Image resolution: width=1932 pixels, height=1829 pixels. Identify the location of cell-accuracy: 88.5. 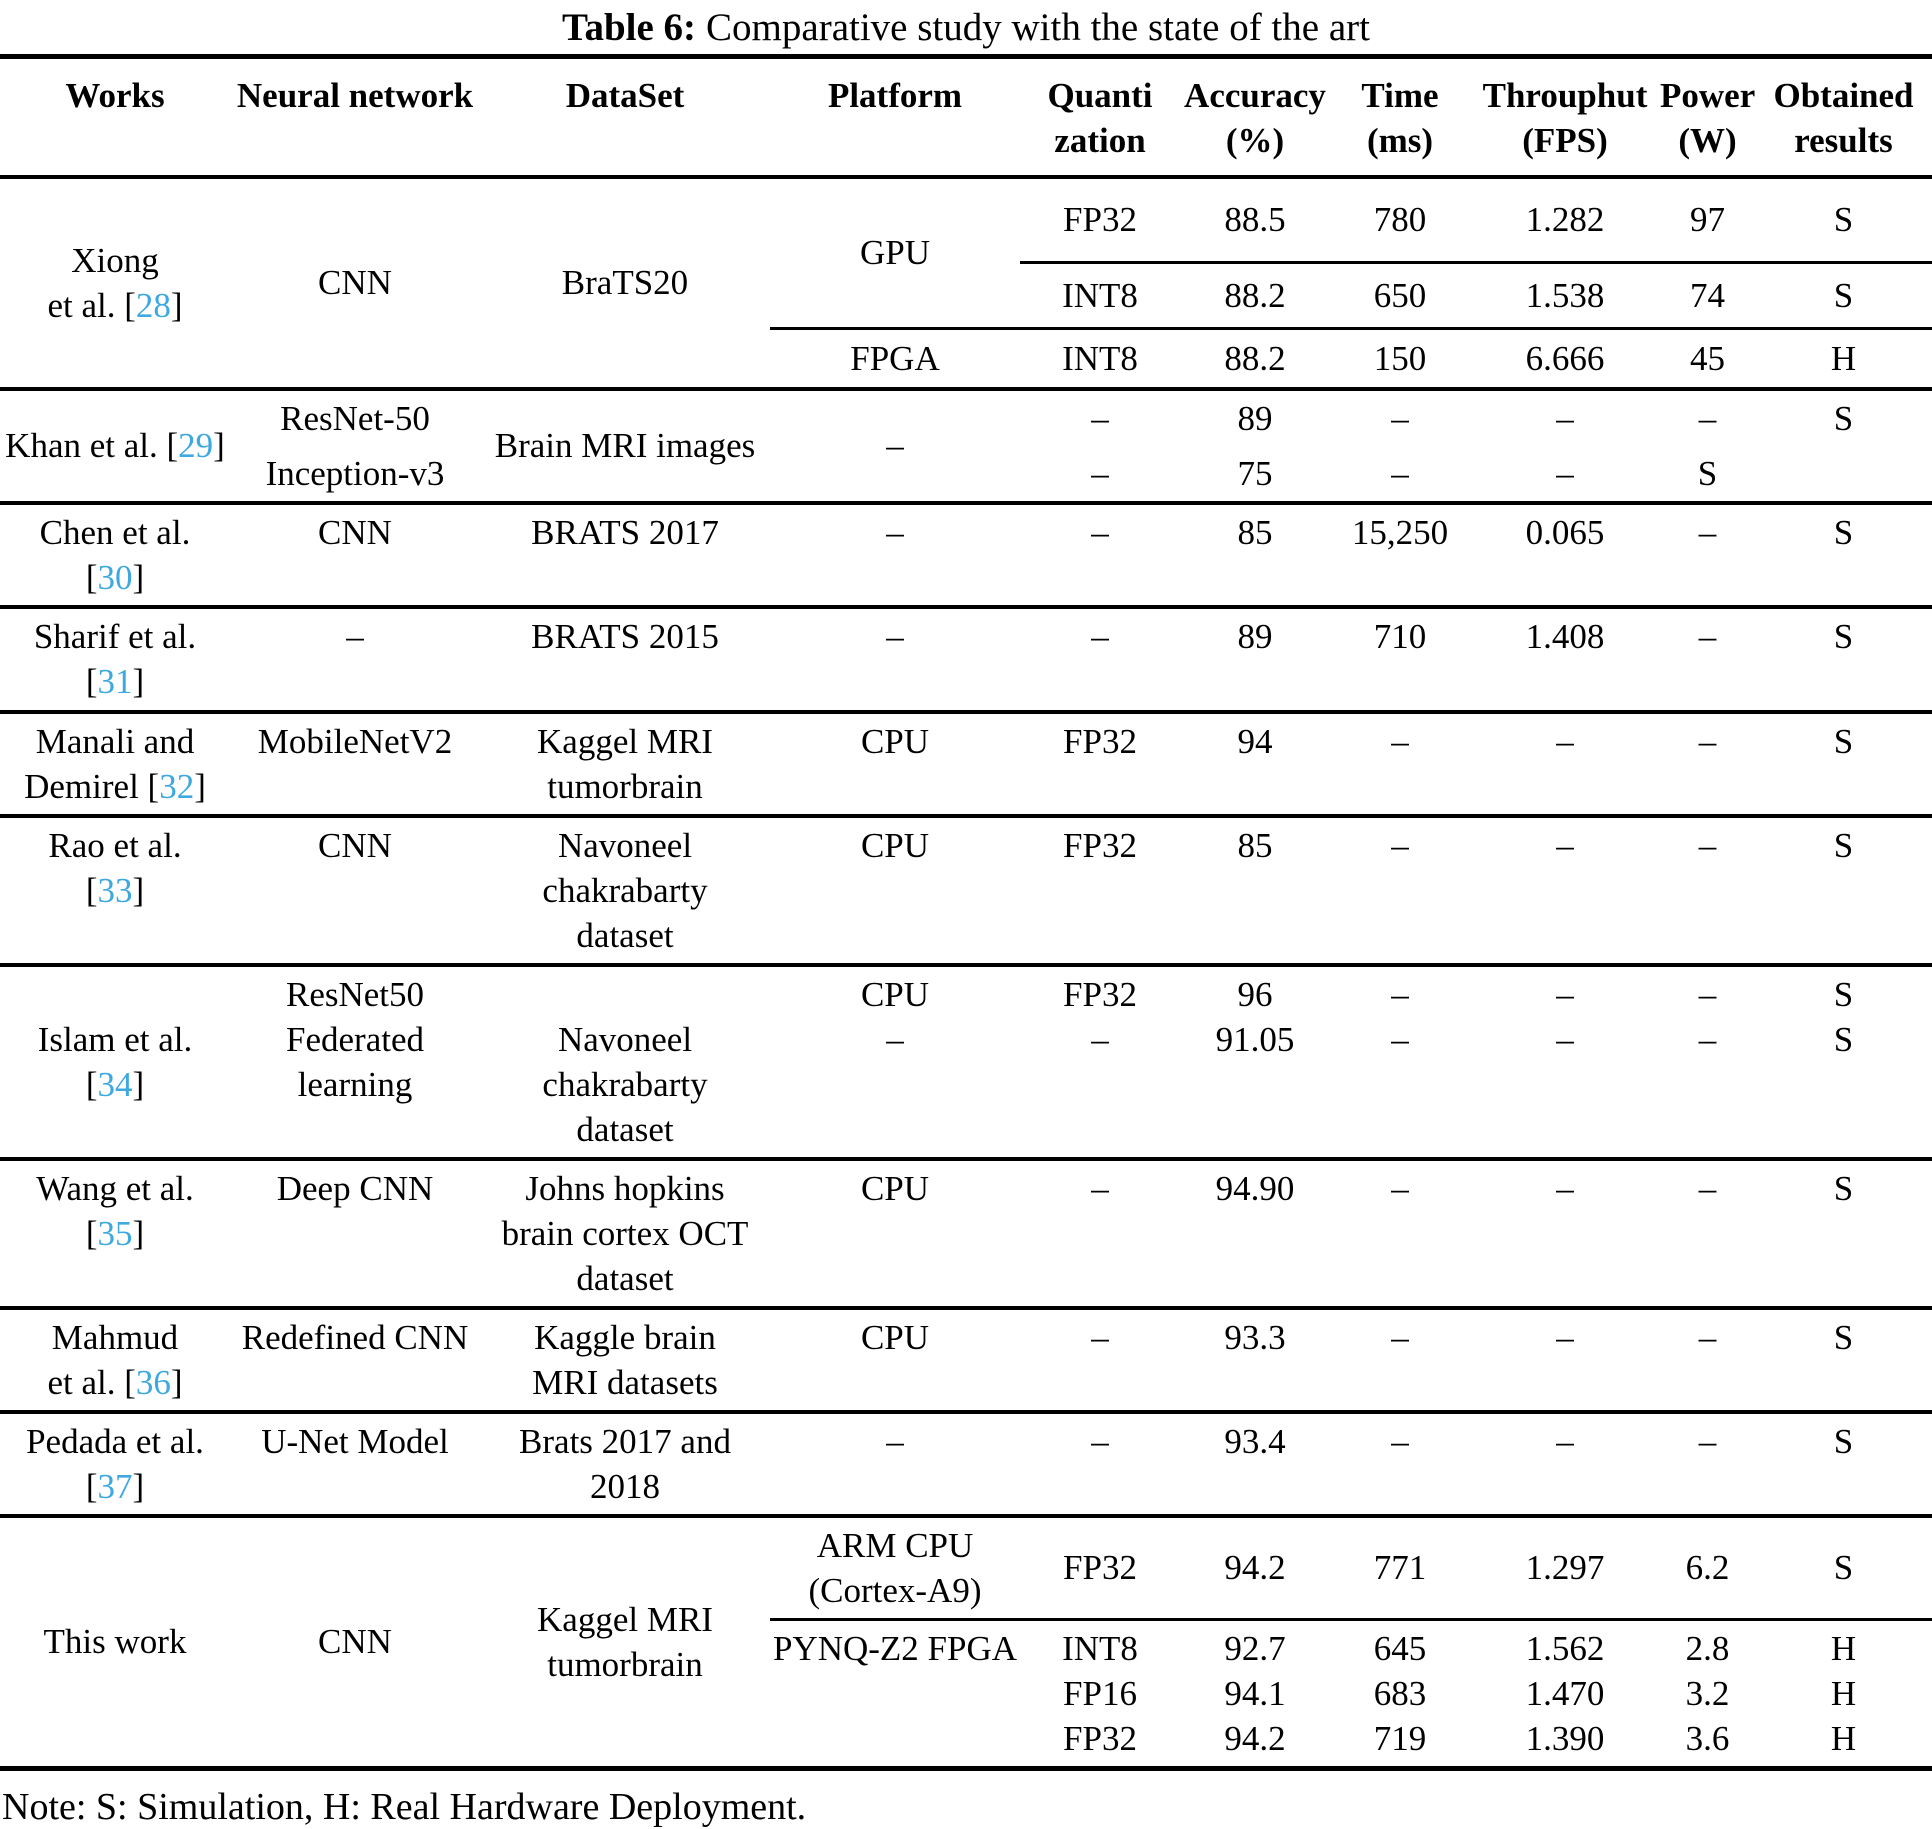
(1255, 220).